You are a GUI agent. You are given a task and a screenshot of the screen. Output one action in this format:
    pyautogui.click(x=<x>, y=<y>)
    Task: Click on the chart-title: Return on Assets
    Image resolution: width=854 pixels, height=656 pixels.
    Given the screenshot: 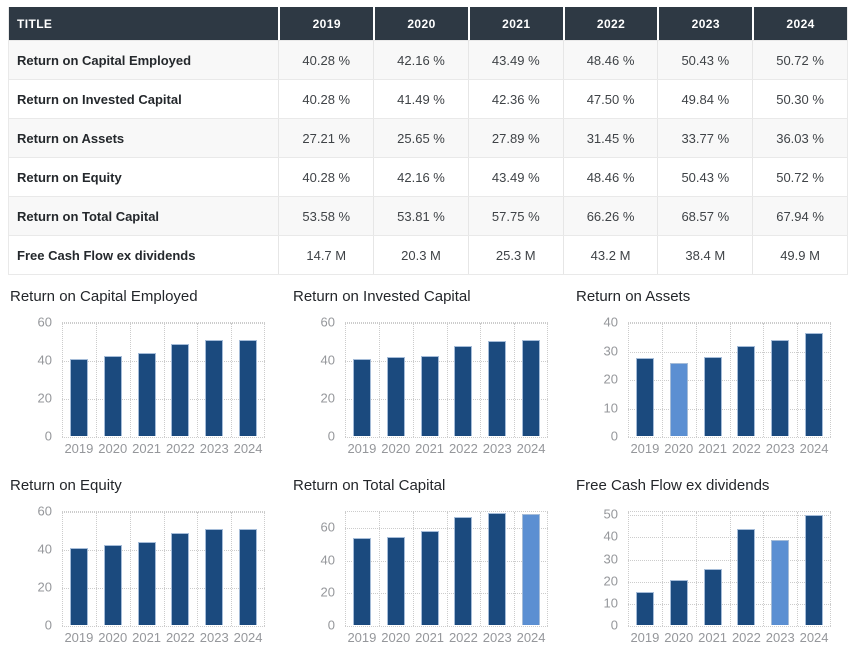 What is the action you would take?
    pyautogui.click(x=633, y=296)
    